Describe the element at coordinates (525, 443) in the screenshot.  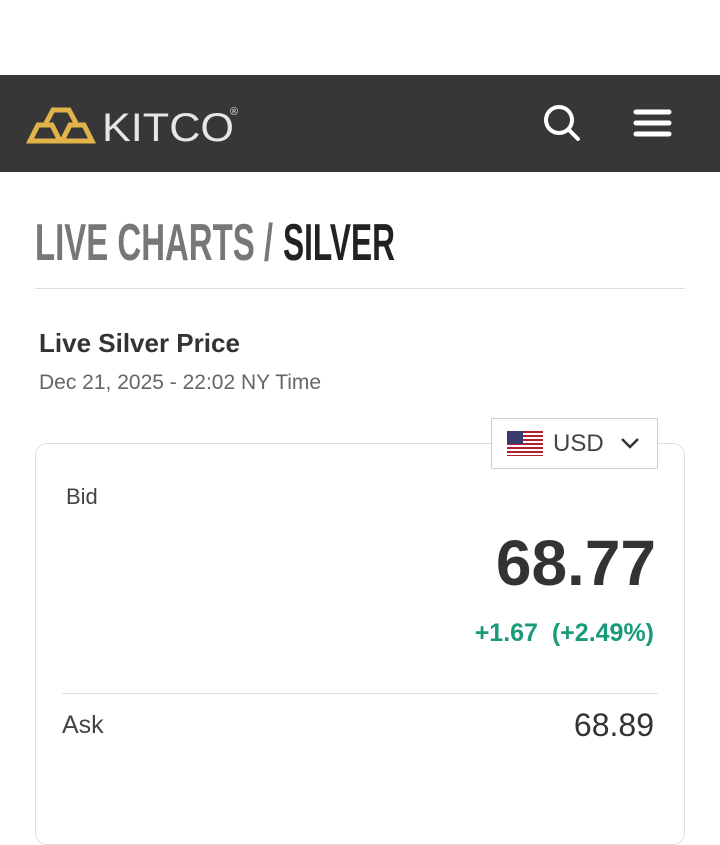
I see `us-flag` at that location.